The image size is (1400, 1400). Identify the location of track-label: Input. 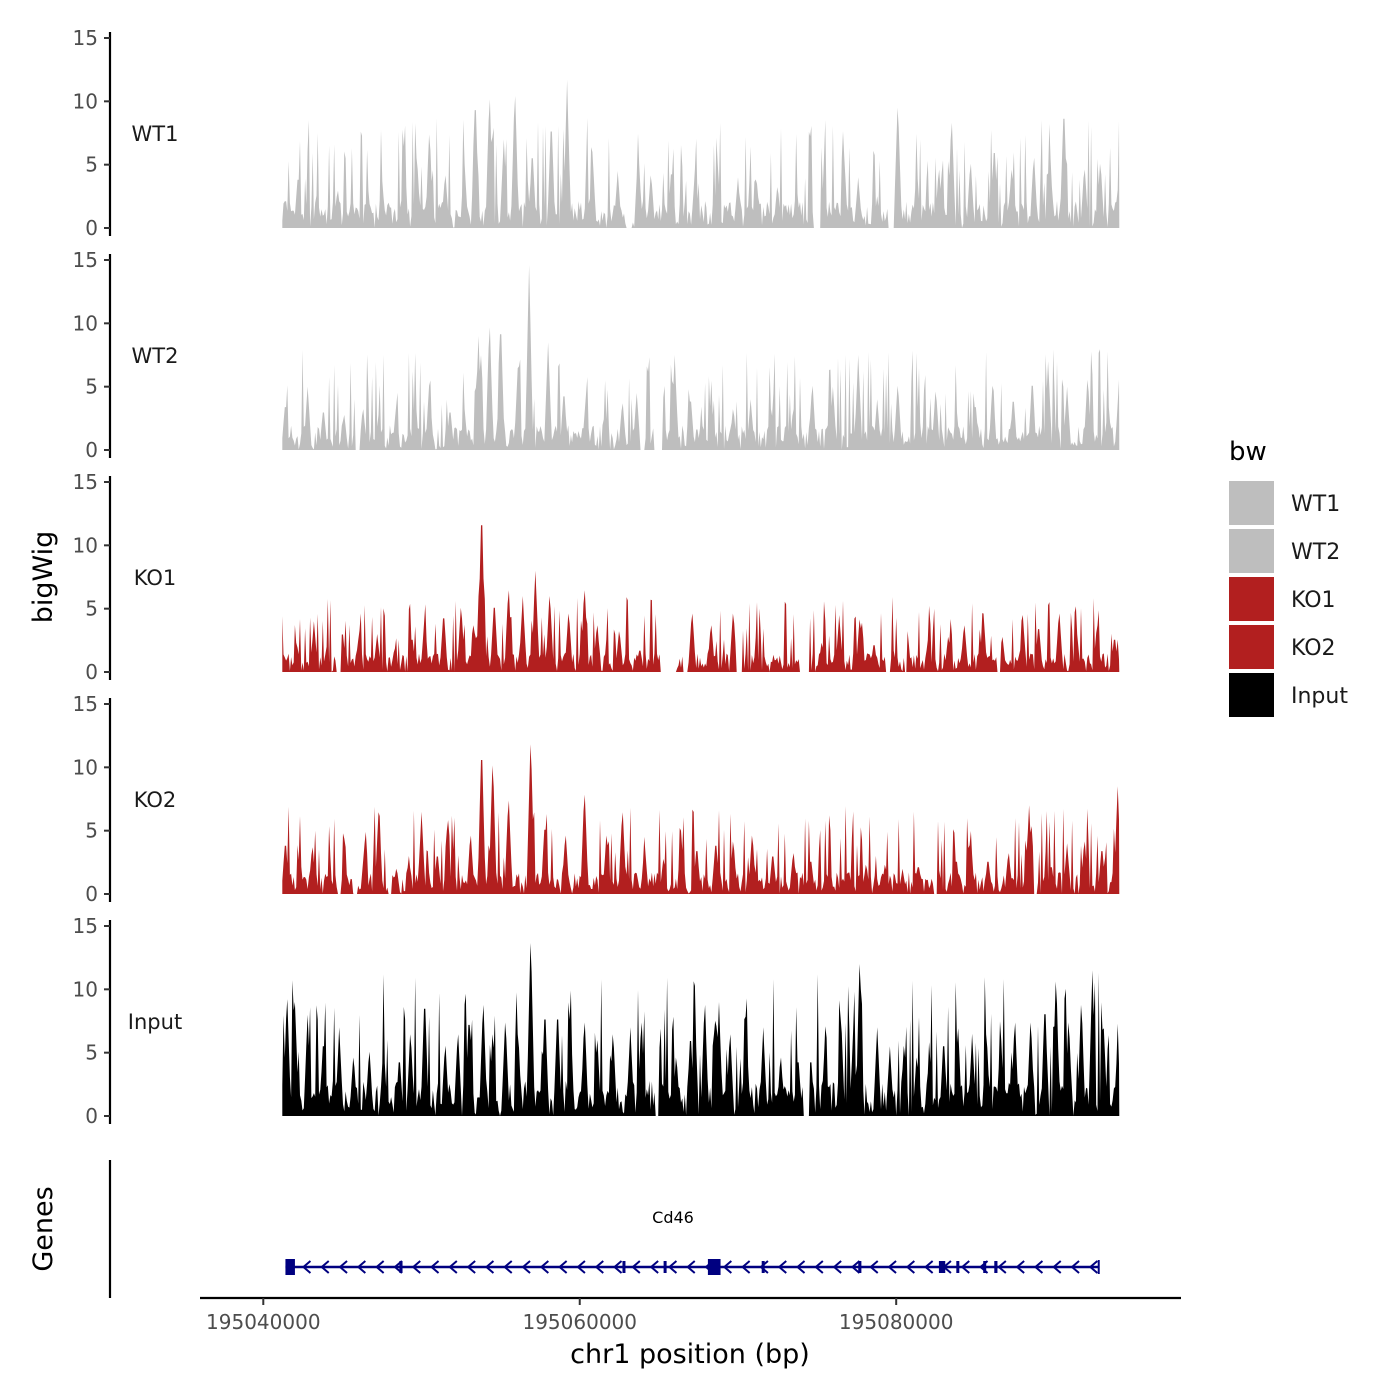
(155, 1022).